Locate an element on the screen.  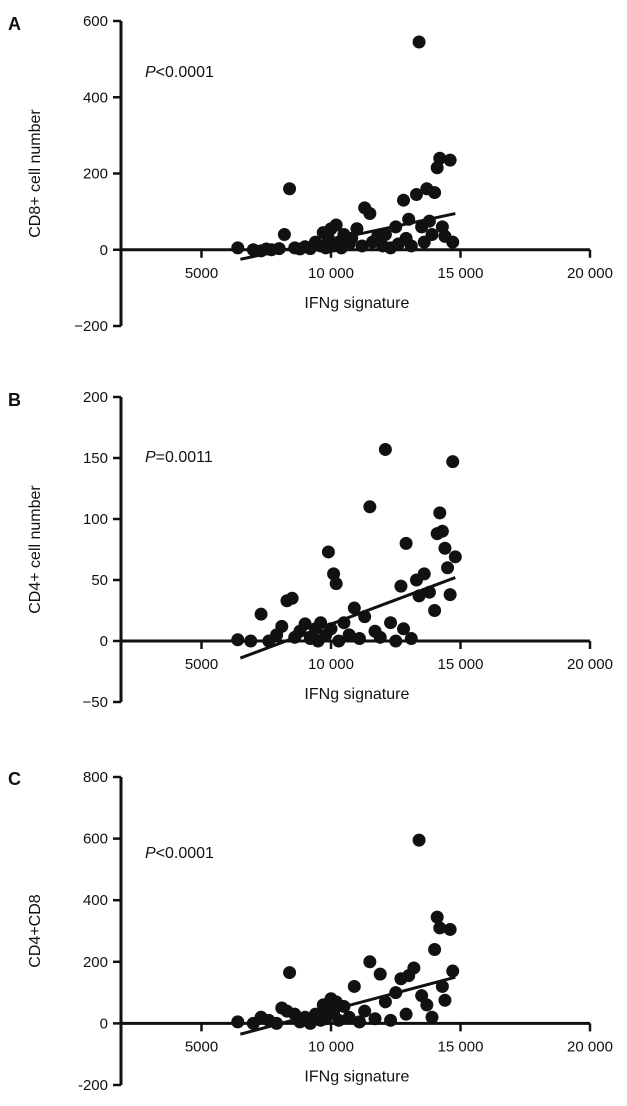
p-value: <0.0001 is located at coordinates (185, 853).